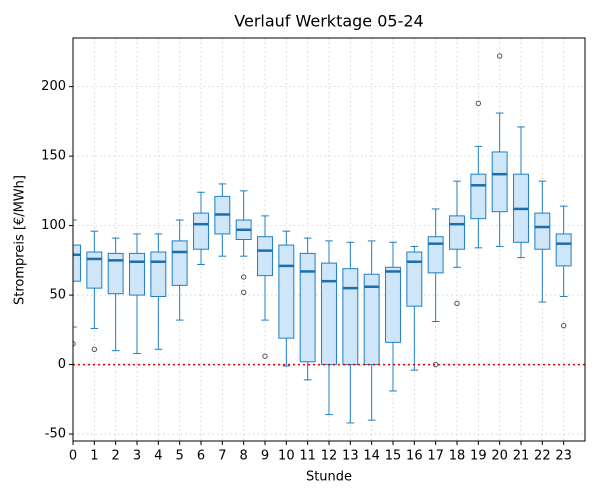  What do you see at coordinates (521, 456) in the screenshot?
I see `x-tick-label: 21` at bounding box center [521, 456].